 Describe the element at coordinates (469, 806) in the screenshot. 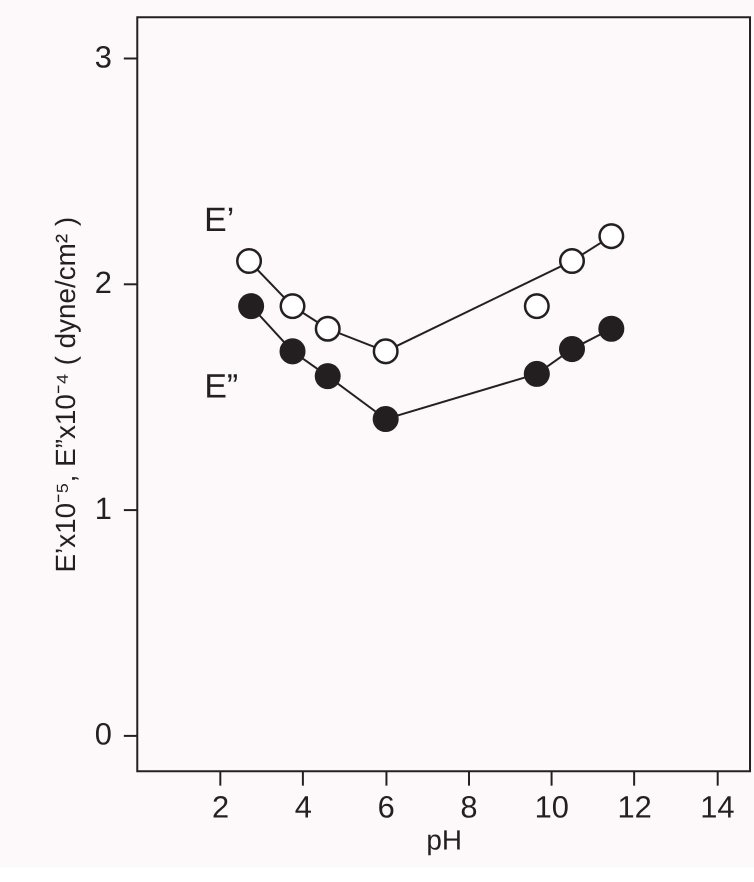

I see `x-tick-label: 8` at that location.